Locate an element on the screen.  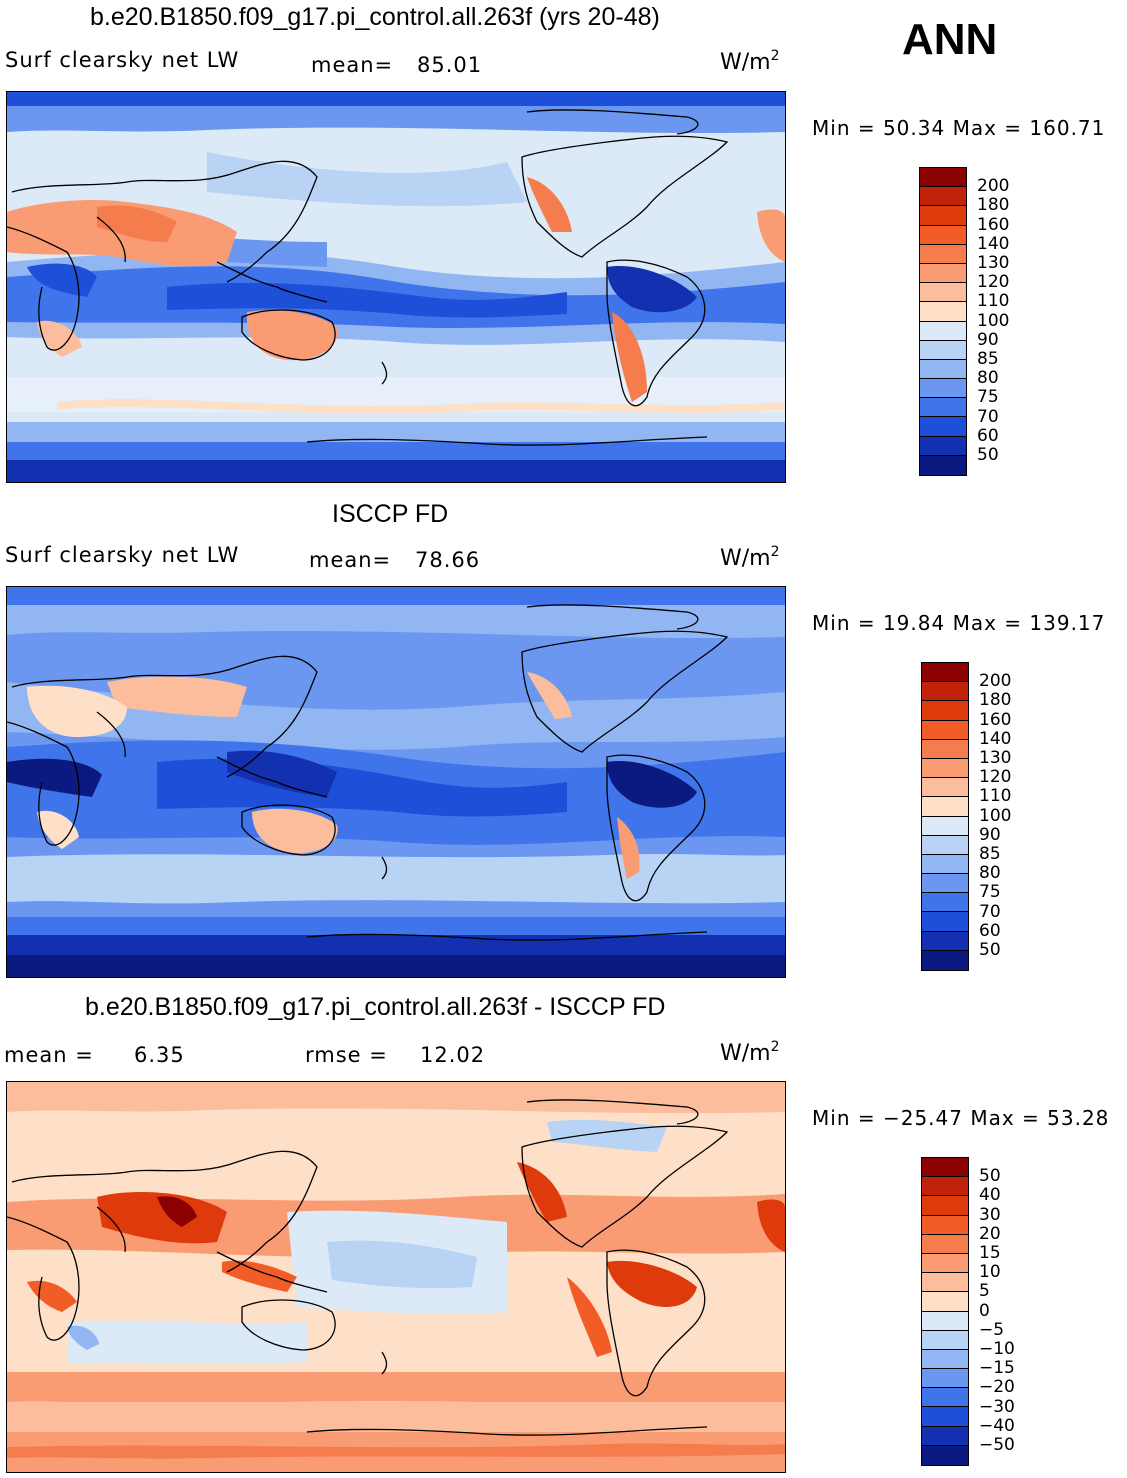
panel1-colorbar is located at coordinates (943, 321).